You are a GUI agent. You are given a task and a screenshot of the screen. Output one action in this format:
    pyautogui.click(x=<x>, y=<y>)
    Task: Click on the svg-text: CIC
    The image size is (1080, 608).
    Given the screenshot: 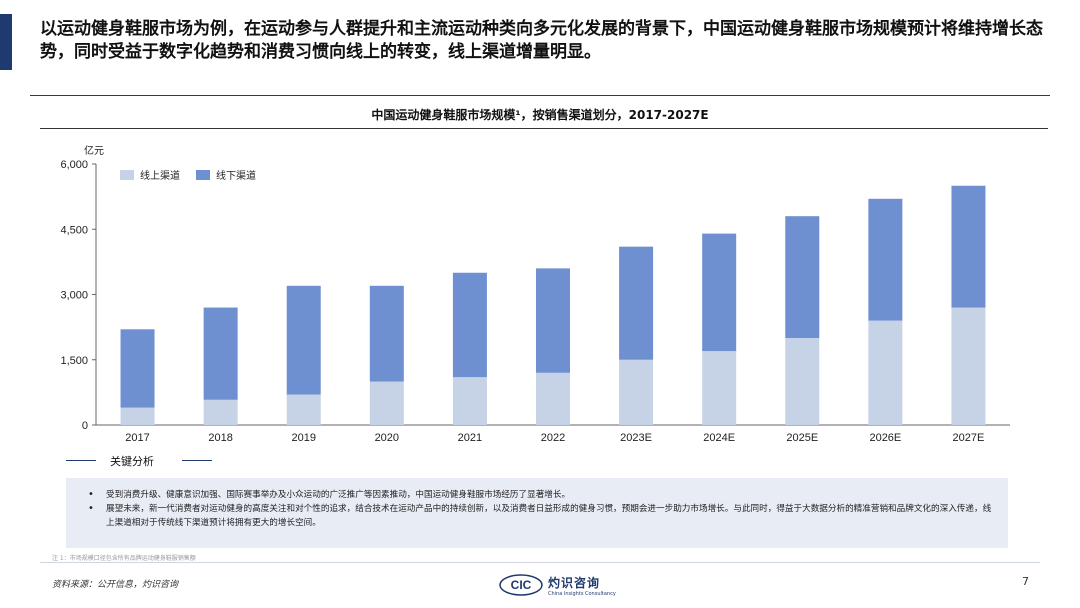 What is the action you would take?
    pyautogui.click(x=521, y=585)
    